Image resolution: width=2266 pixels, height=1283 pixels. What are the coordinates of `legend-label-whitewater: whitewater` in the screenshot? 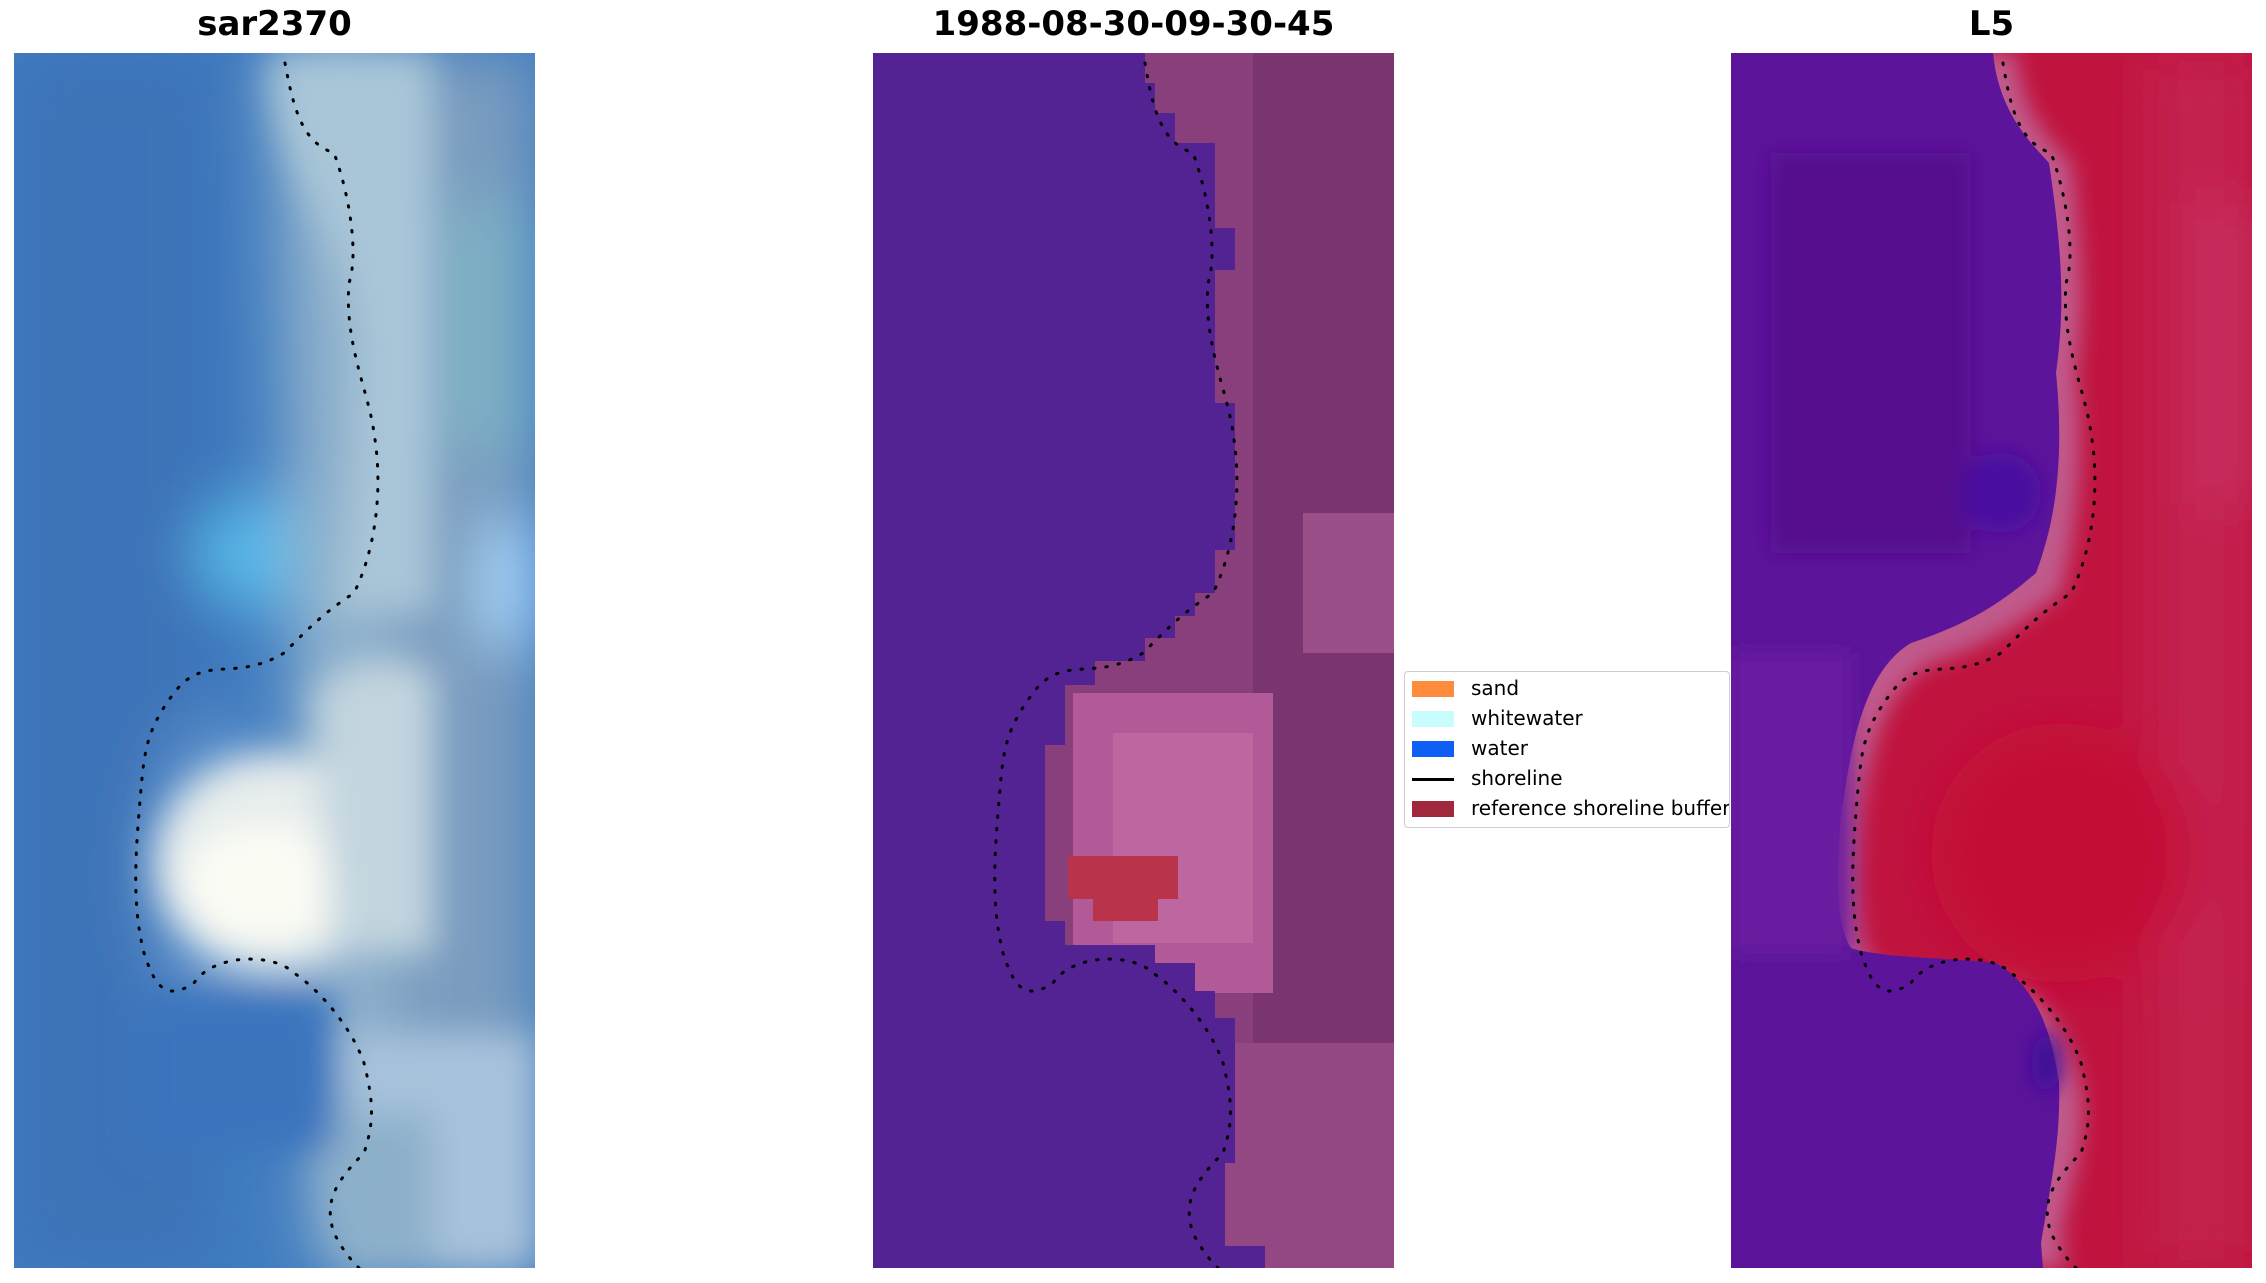 It's located at (1527, 718).